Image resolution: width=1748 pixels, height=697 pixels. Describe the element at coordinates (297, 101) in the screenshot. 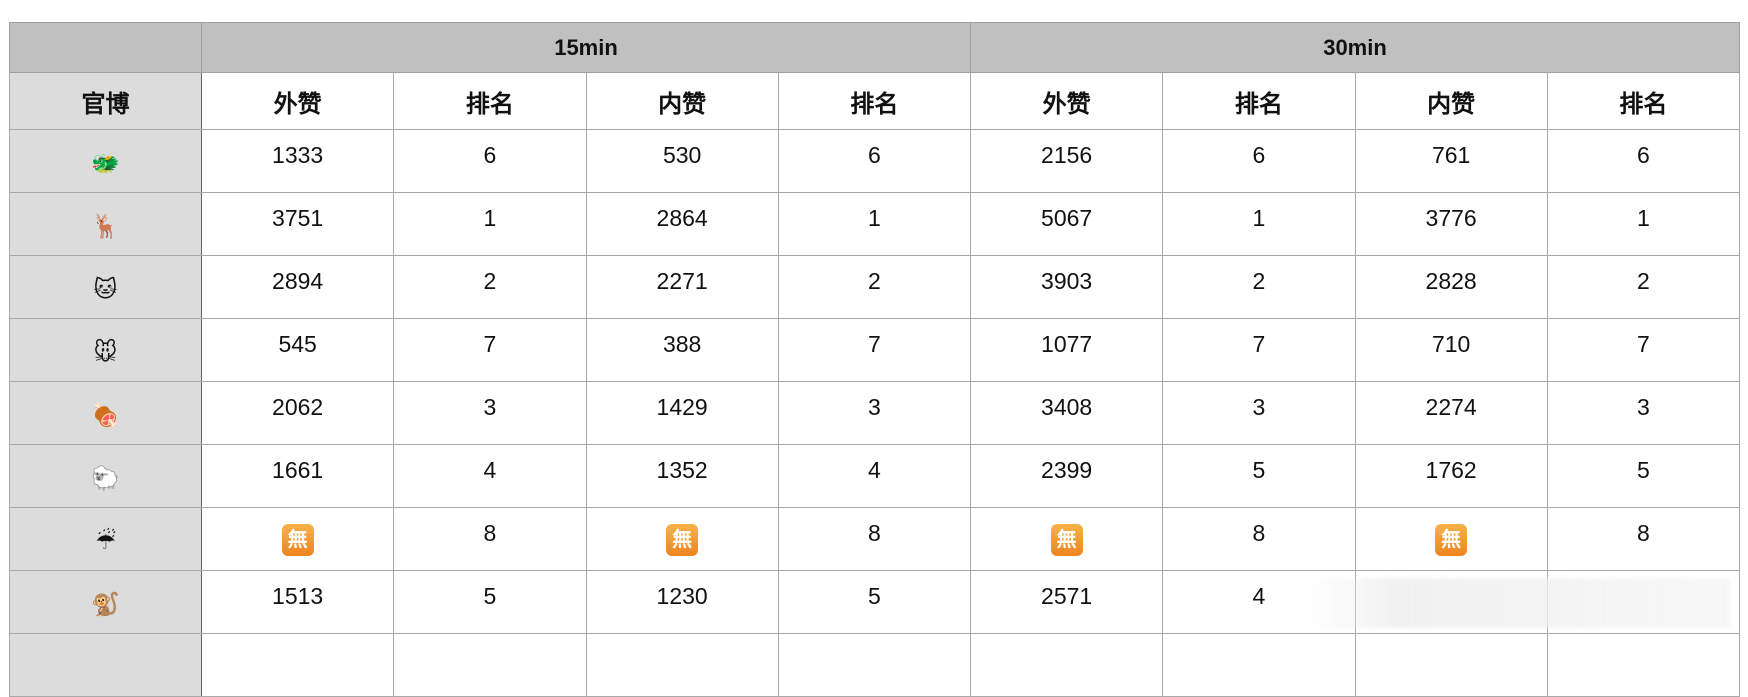

I see `col-out-likes-15: 外赞` at that location.